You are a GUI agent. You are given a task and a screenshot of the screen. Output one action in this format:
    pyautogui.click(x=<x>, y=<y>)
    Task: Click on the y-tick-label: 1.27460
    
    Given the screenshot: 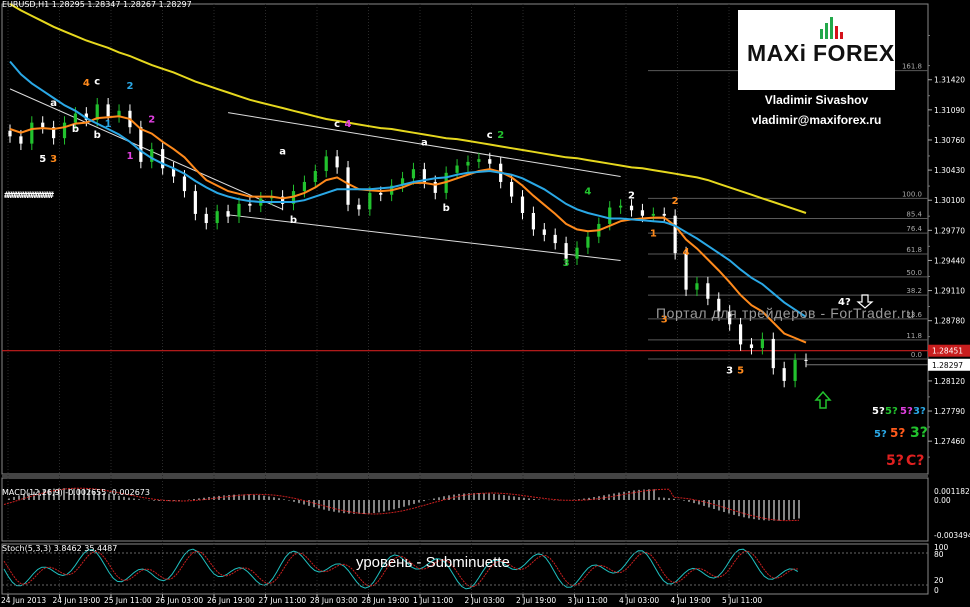 What is the action you would take?
    pyautogui.click(x=949, y=441)
    